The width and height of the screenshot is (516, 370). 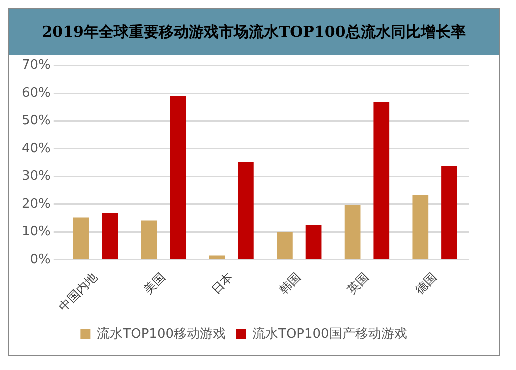 I want to click on y-tick-label: 0%, so click(x=40, y=260).